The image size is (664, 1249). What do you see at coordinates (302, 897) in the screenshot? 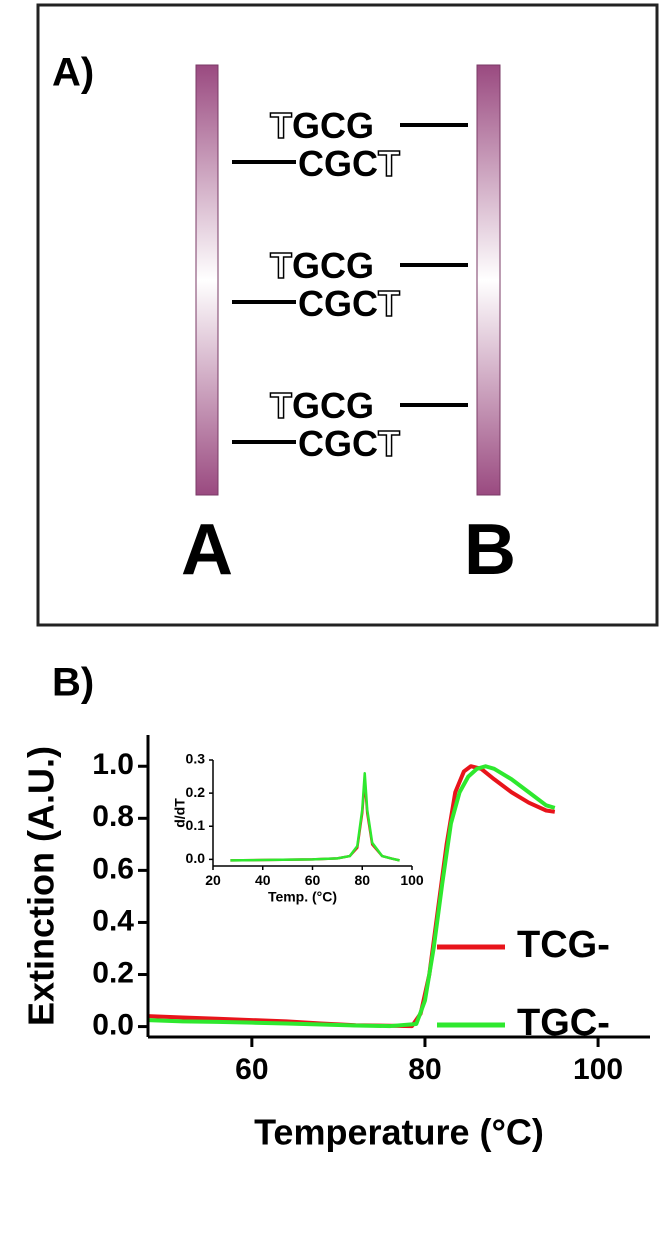
I see `x-axis-label: Temp. (°C)` at bounding box center [302, 897].